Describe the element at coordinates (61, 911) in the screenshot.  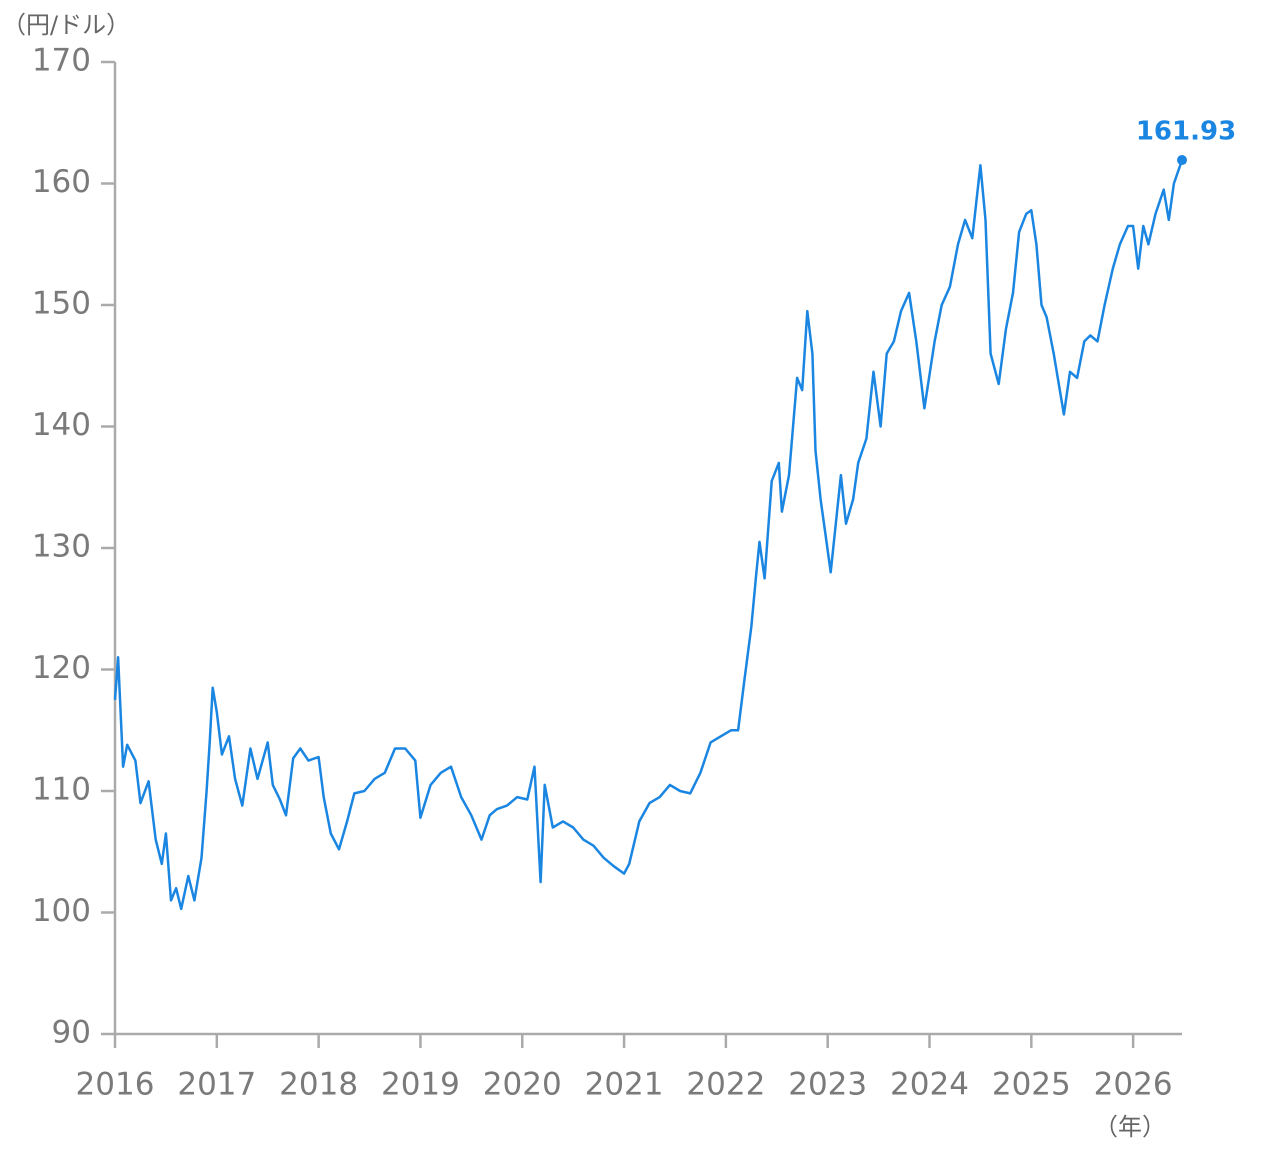
I see `y-tick-label: 100` at that location.